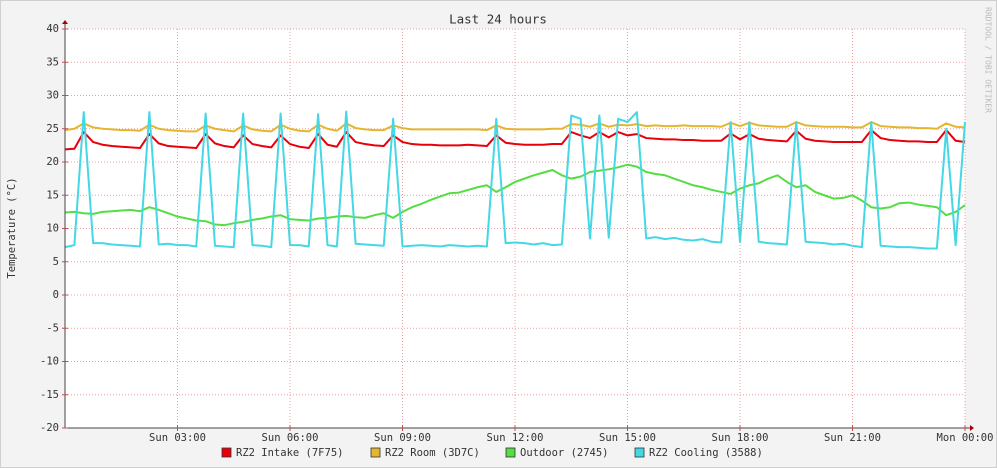  I want to click on x-tick-label: Sun 15:00, so click(627, 438).